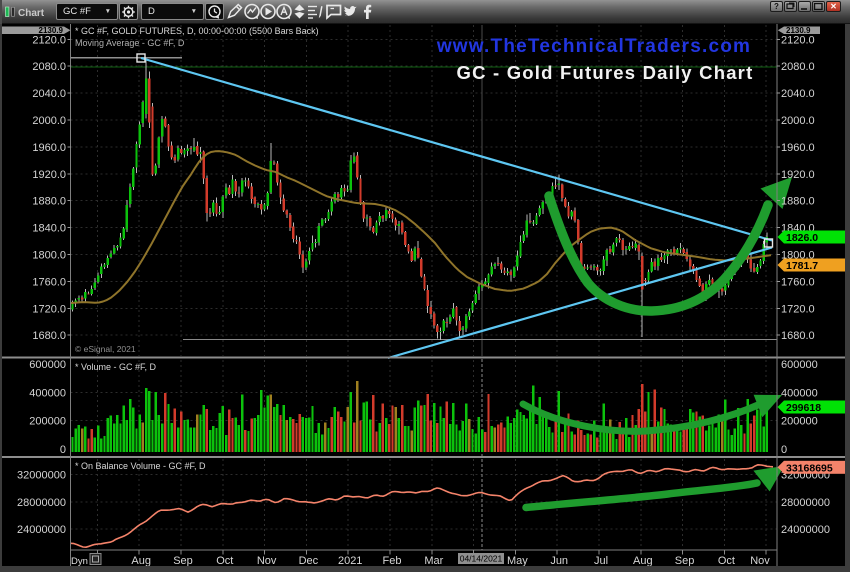  I want to click on svg-text: Chart, so click(31, 13).